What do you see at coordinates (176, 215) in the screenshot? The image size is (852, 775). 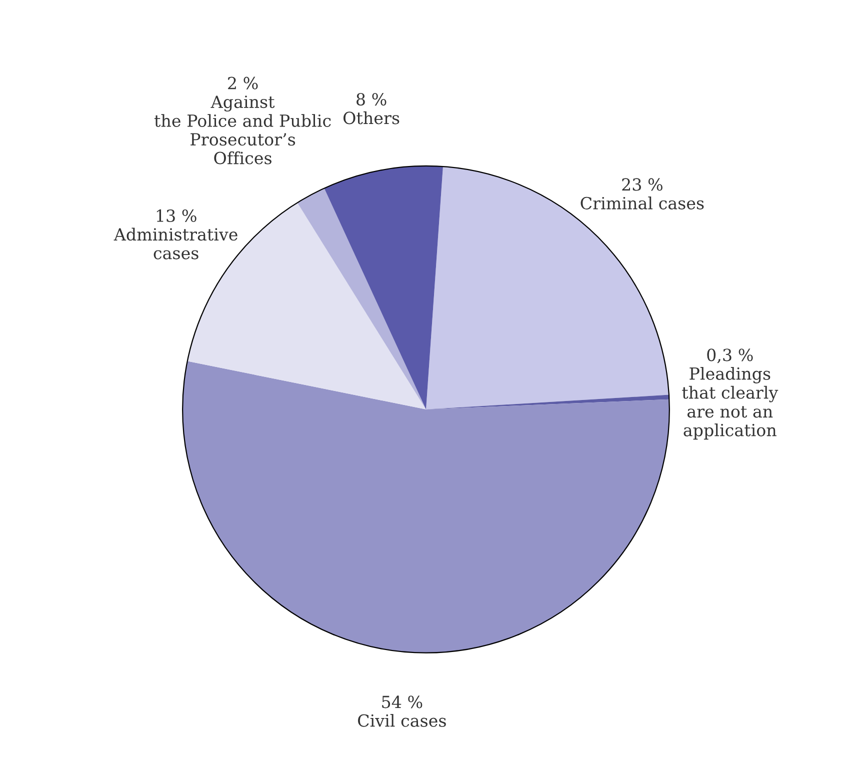 I see `data-label: 13 %` at bounding box center [176, 215].